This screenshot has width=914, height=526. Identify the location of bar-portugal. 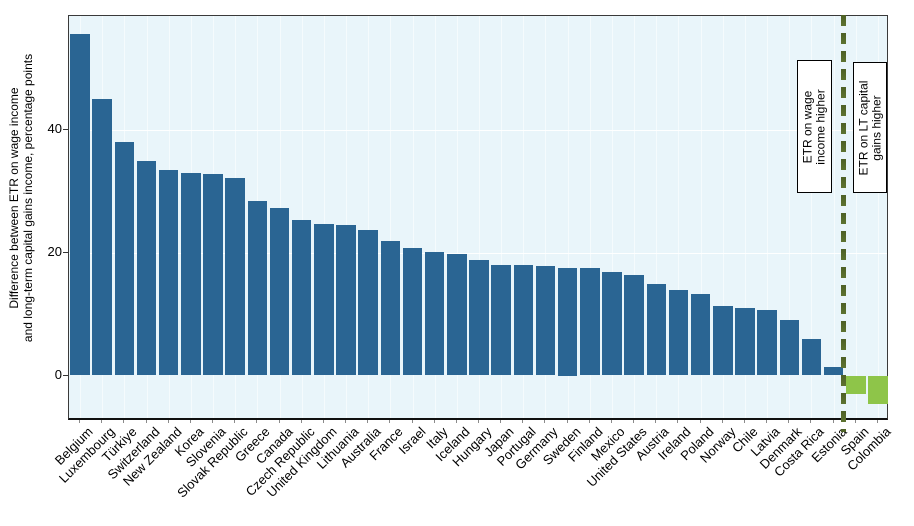
(523, 320).